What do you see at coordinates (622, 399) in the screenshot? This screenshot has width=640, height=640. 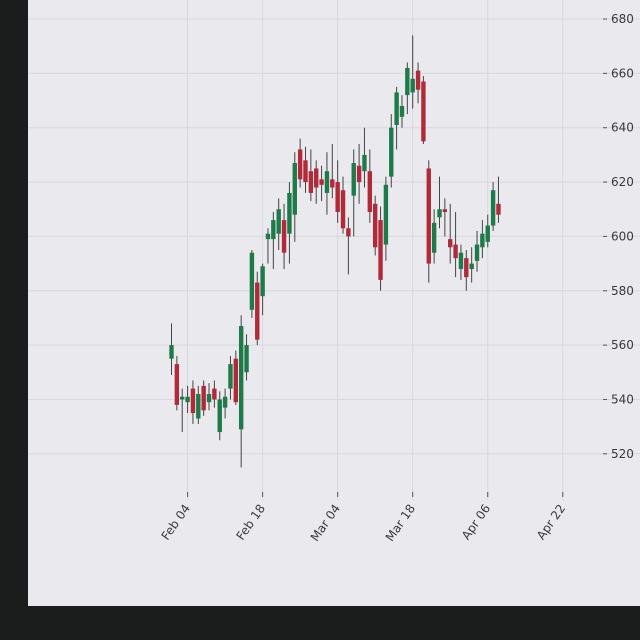 I see `y-tick-label: 540` at bounding box center [622, 399].